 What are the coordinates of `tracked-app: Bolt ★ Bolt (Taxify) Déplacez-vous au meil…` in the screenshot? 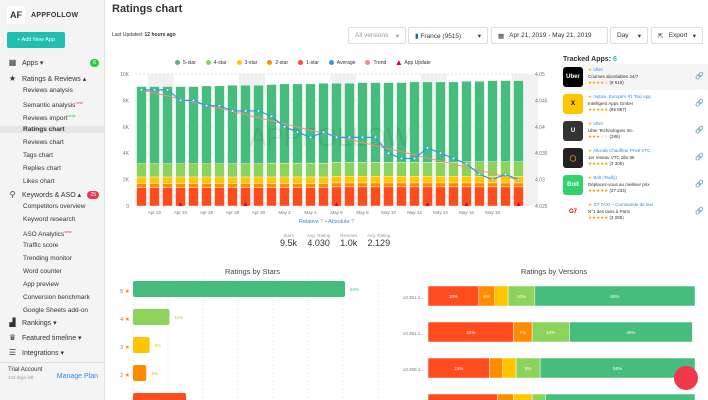 It's located at (634, 185).